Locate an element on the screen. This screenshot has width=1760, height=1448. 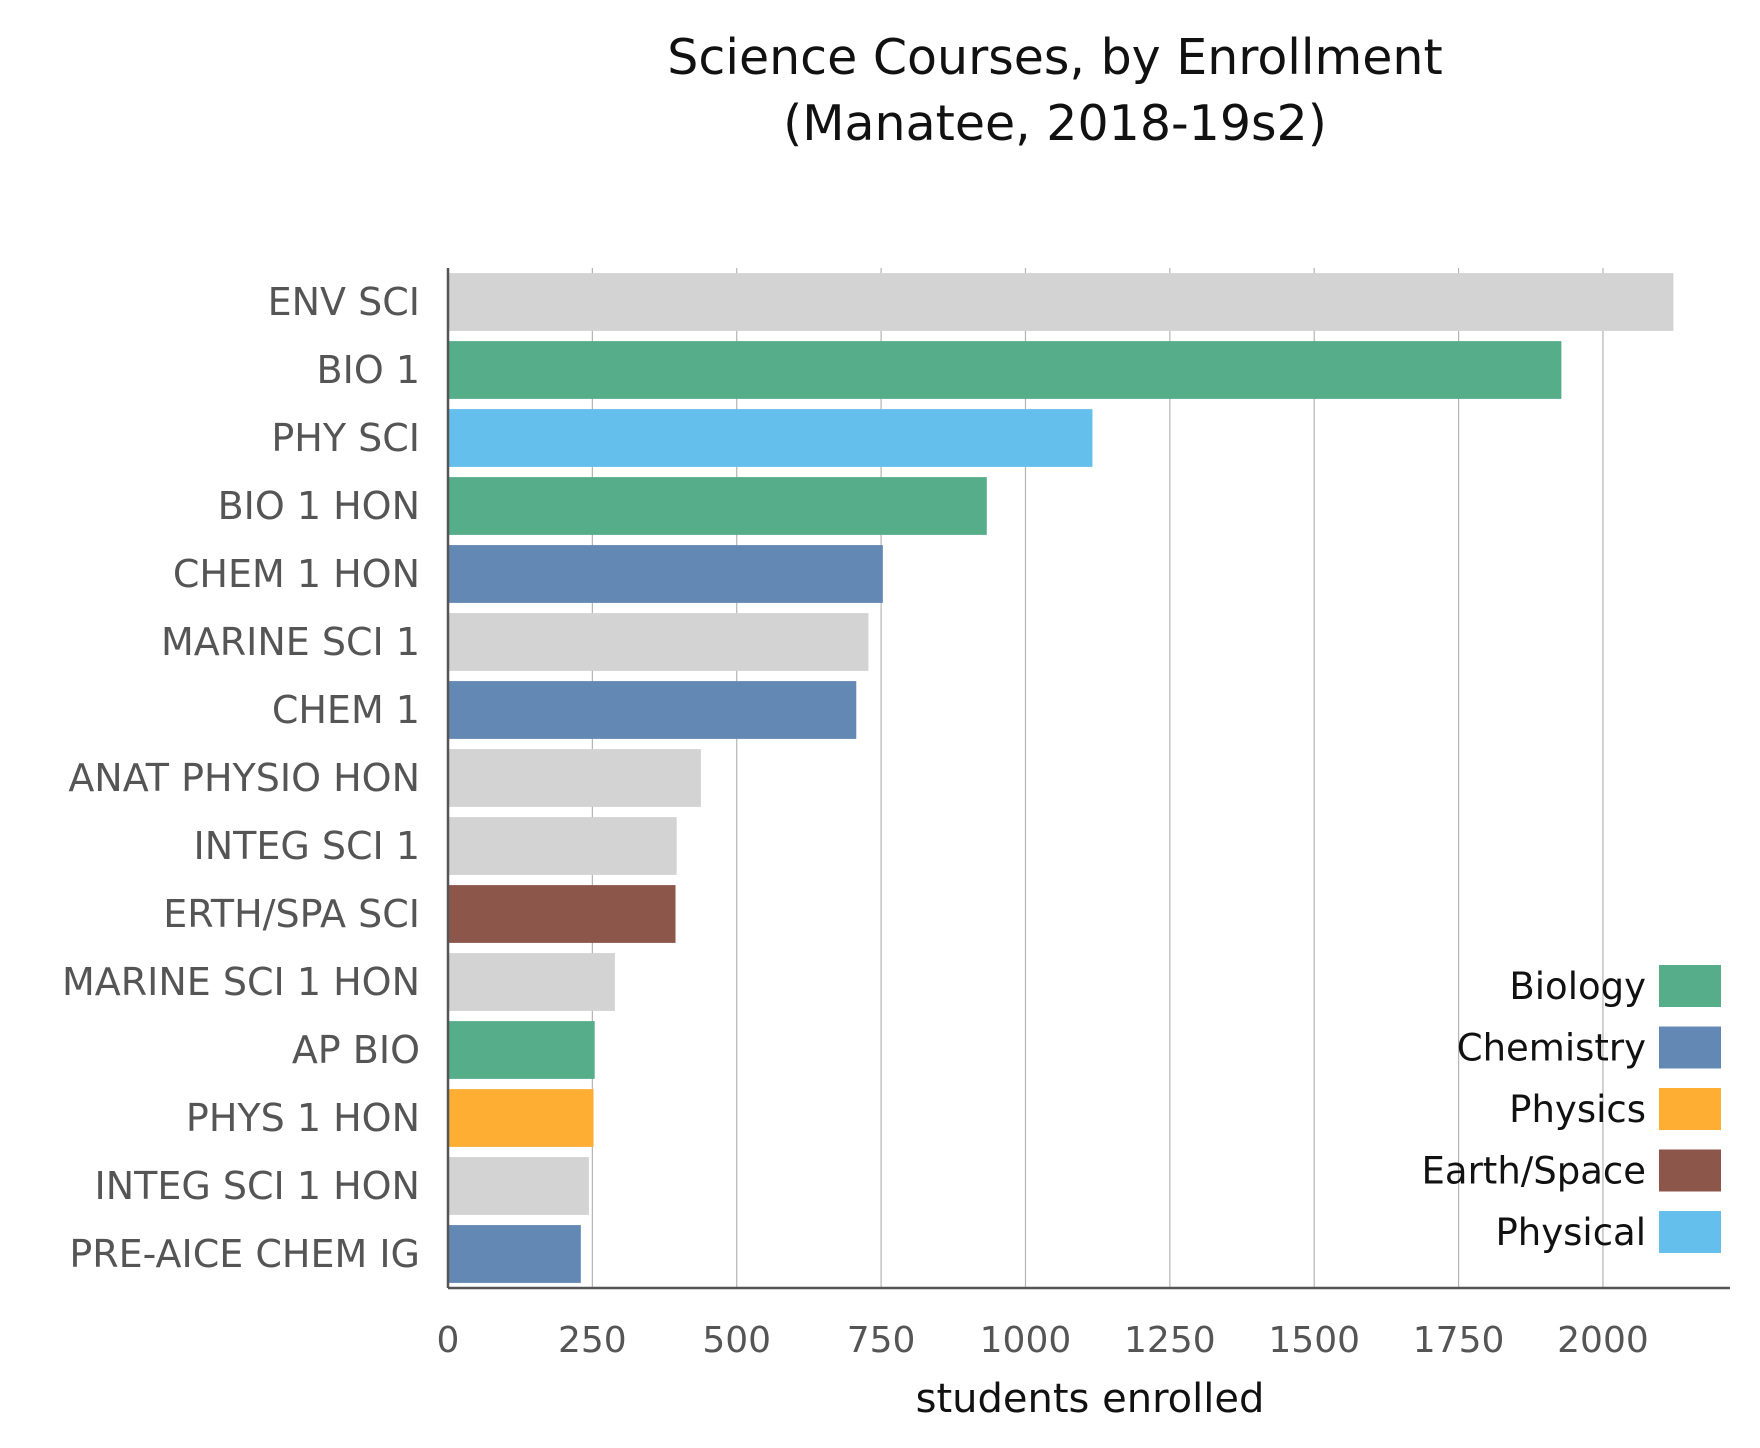
x-tick-label: 1000 is located at coordinates (1026, 1340).